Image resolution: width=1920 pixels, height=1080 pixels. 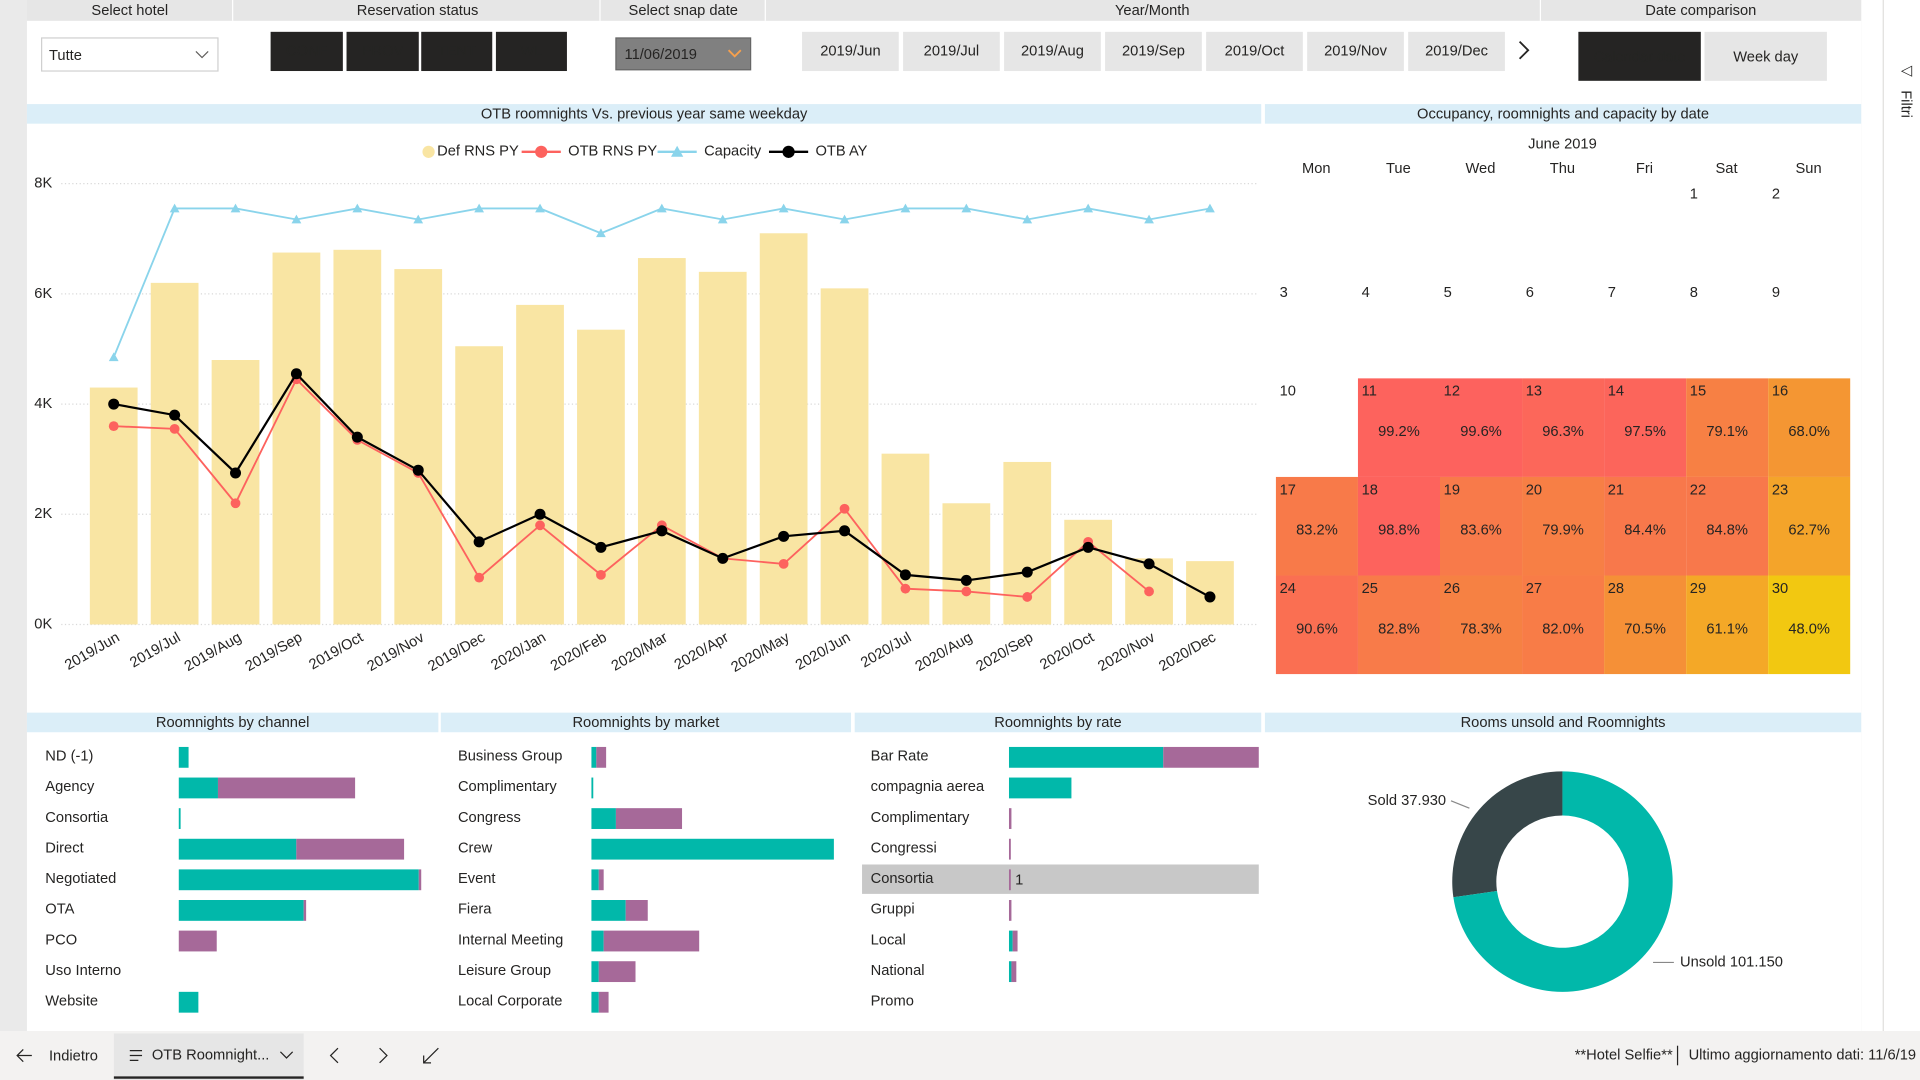 What do you see at coordinates (1905, 104) in the screenshot?
I see `filters-pane: Filtri` at bounding box center [1905, 104].